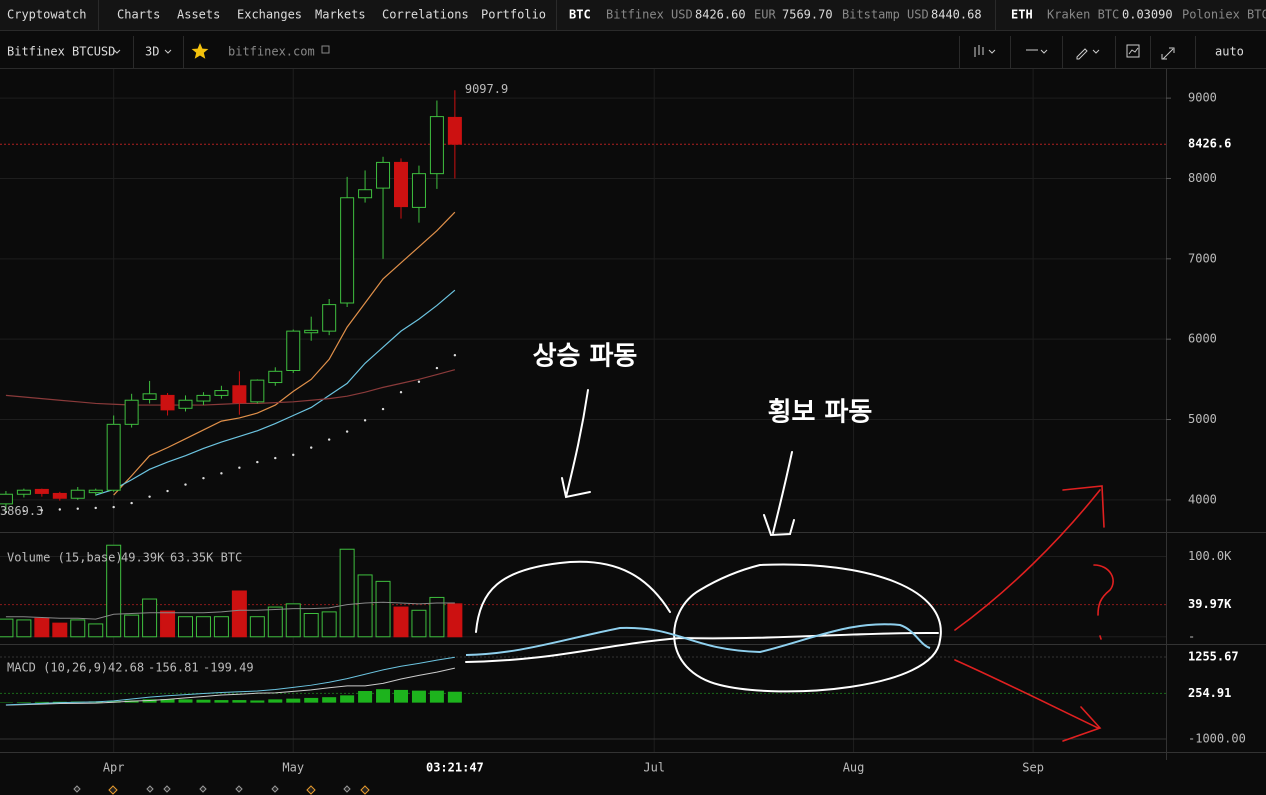  Describe the element at coordinates (126, 668) in the screenshot. I see `macd-readout: 42.68` at that location.